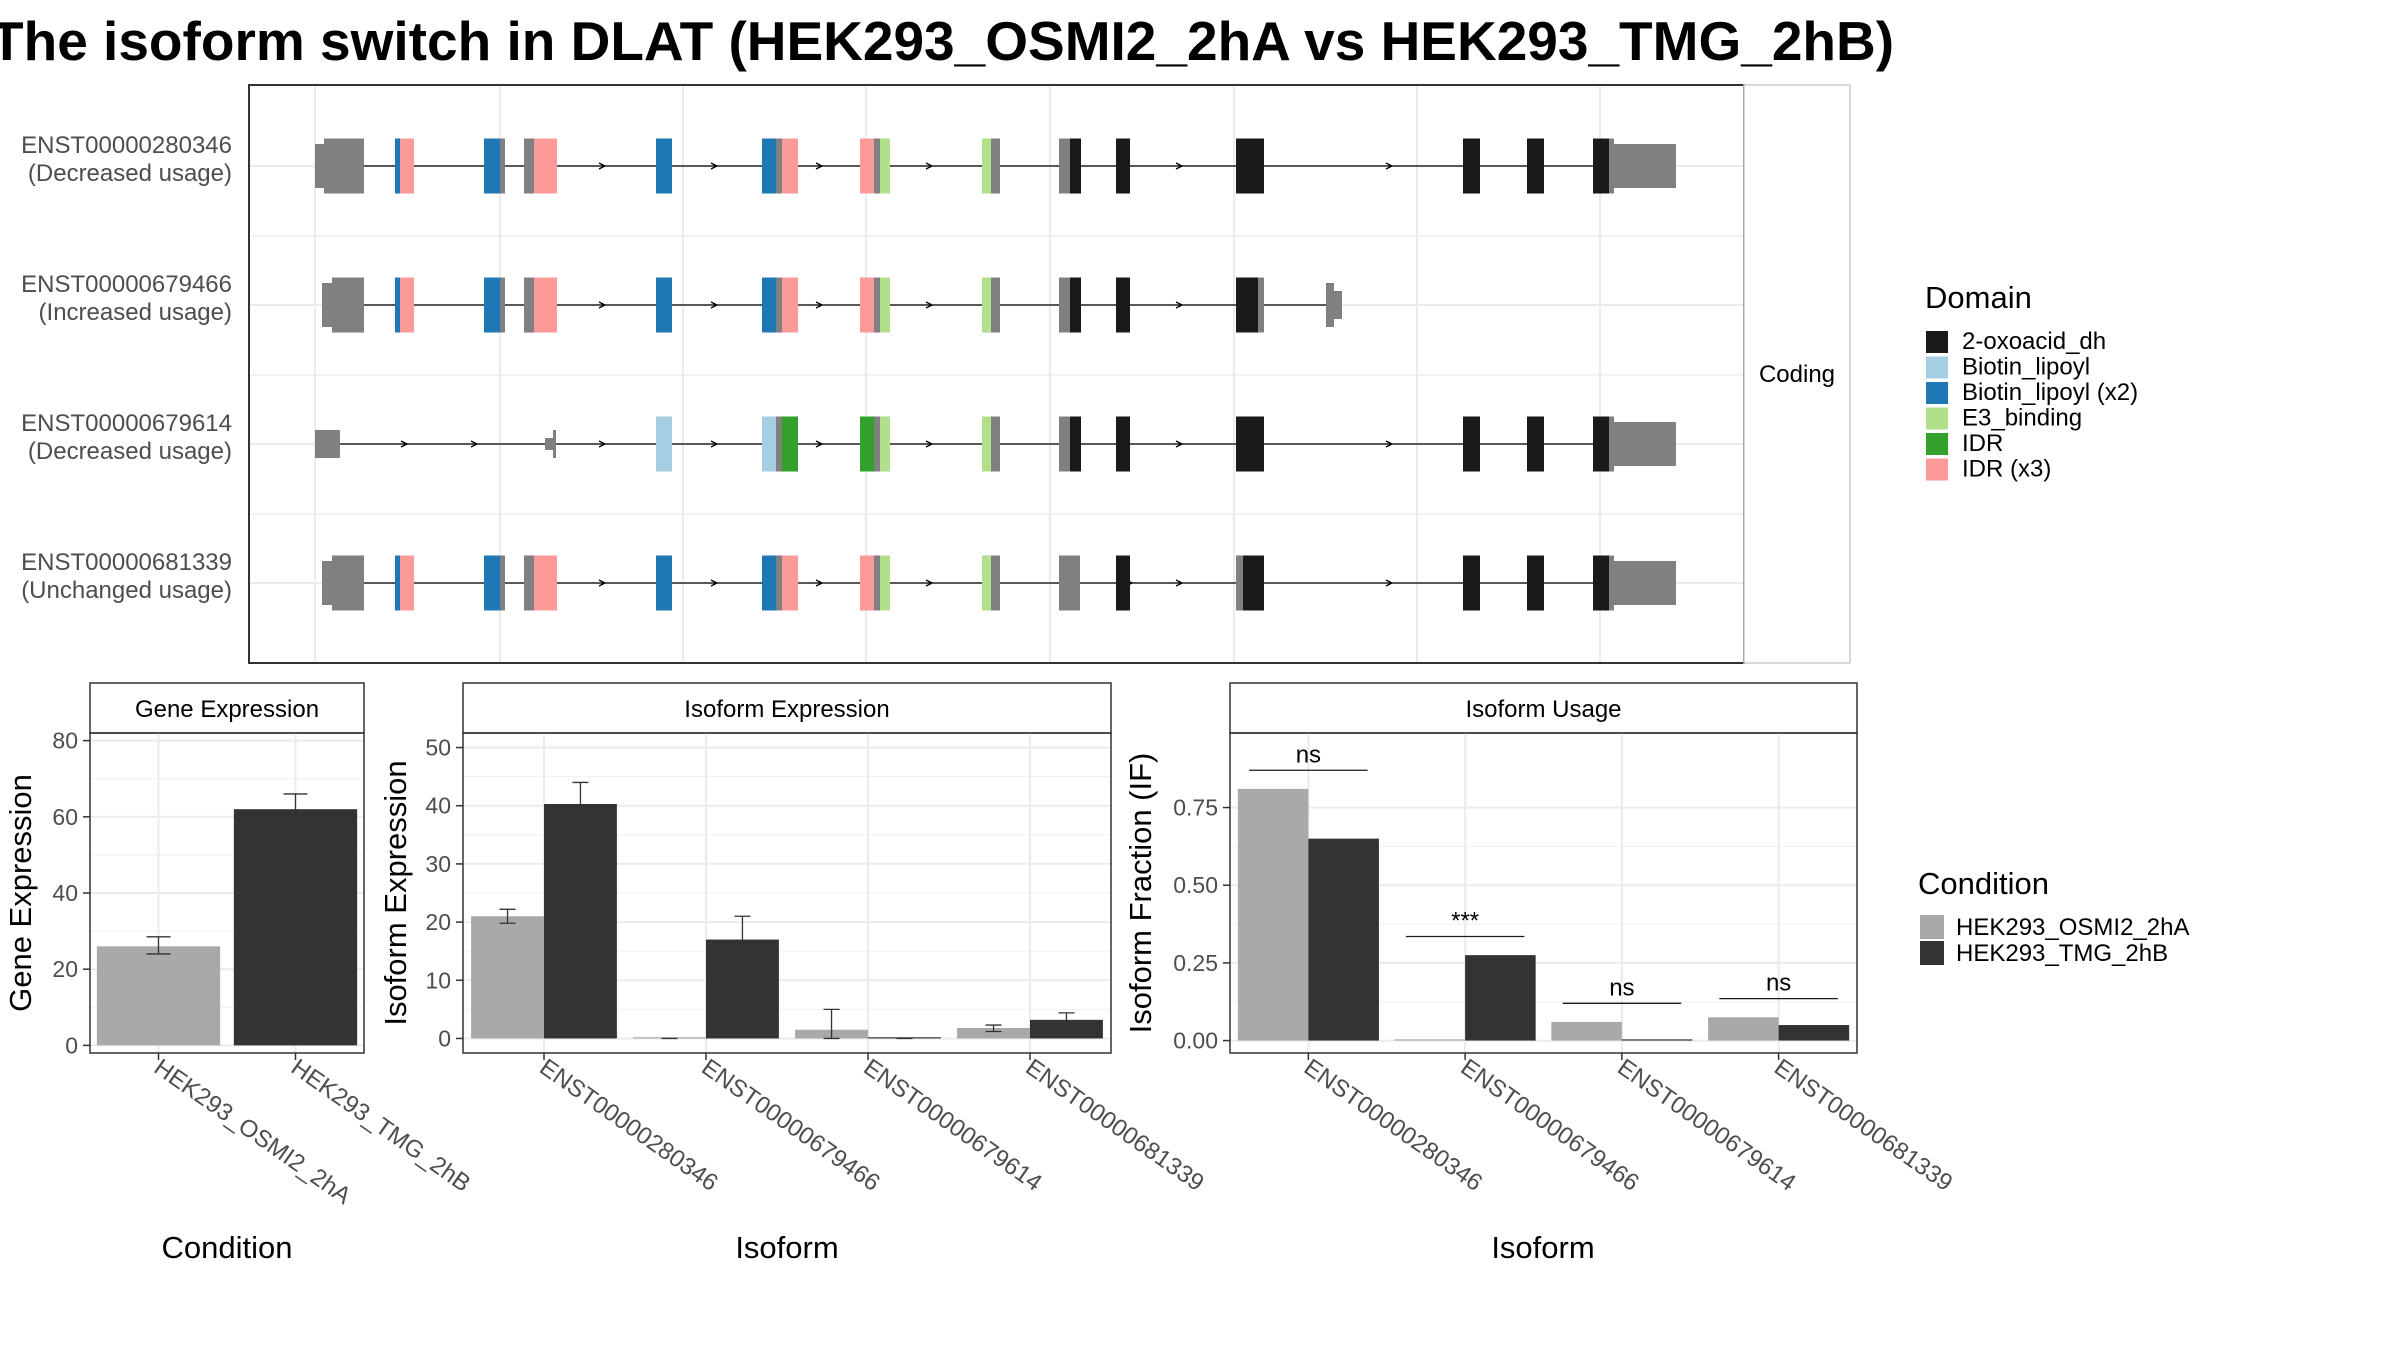 This screenshot has width=2400, height=1350. I want to click on domain-legend-label: E3_binding, so click(2022, 418).